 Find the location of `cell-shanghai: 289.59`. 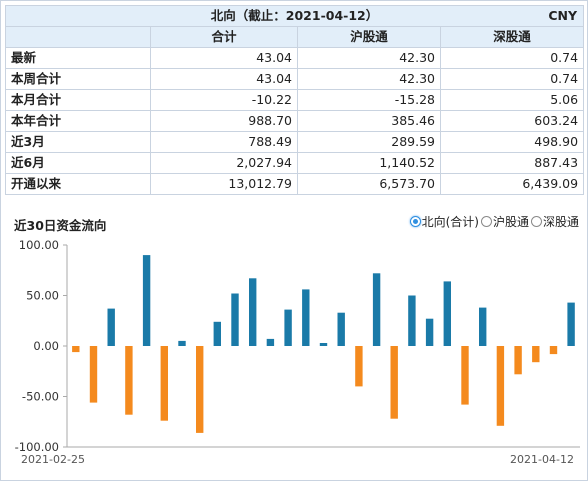

cell-shanghai: 289.59 is located at coordinates (369, 142).